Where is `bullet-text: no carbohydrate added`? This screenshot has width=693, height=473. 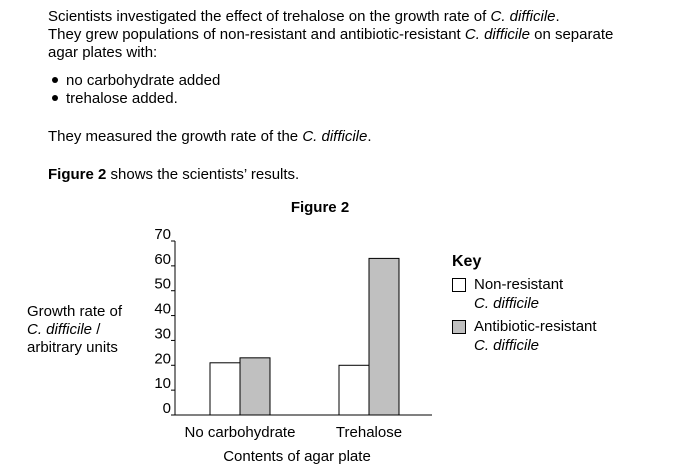
bullet-text: no carbohydrate added is located at coordinates (143, 80).